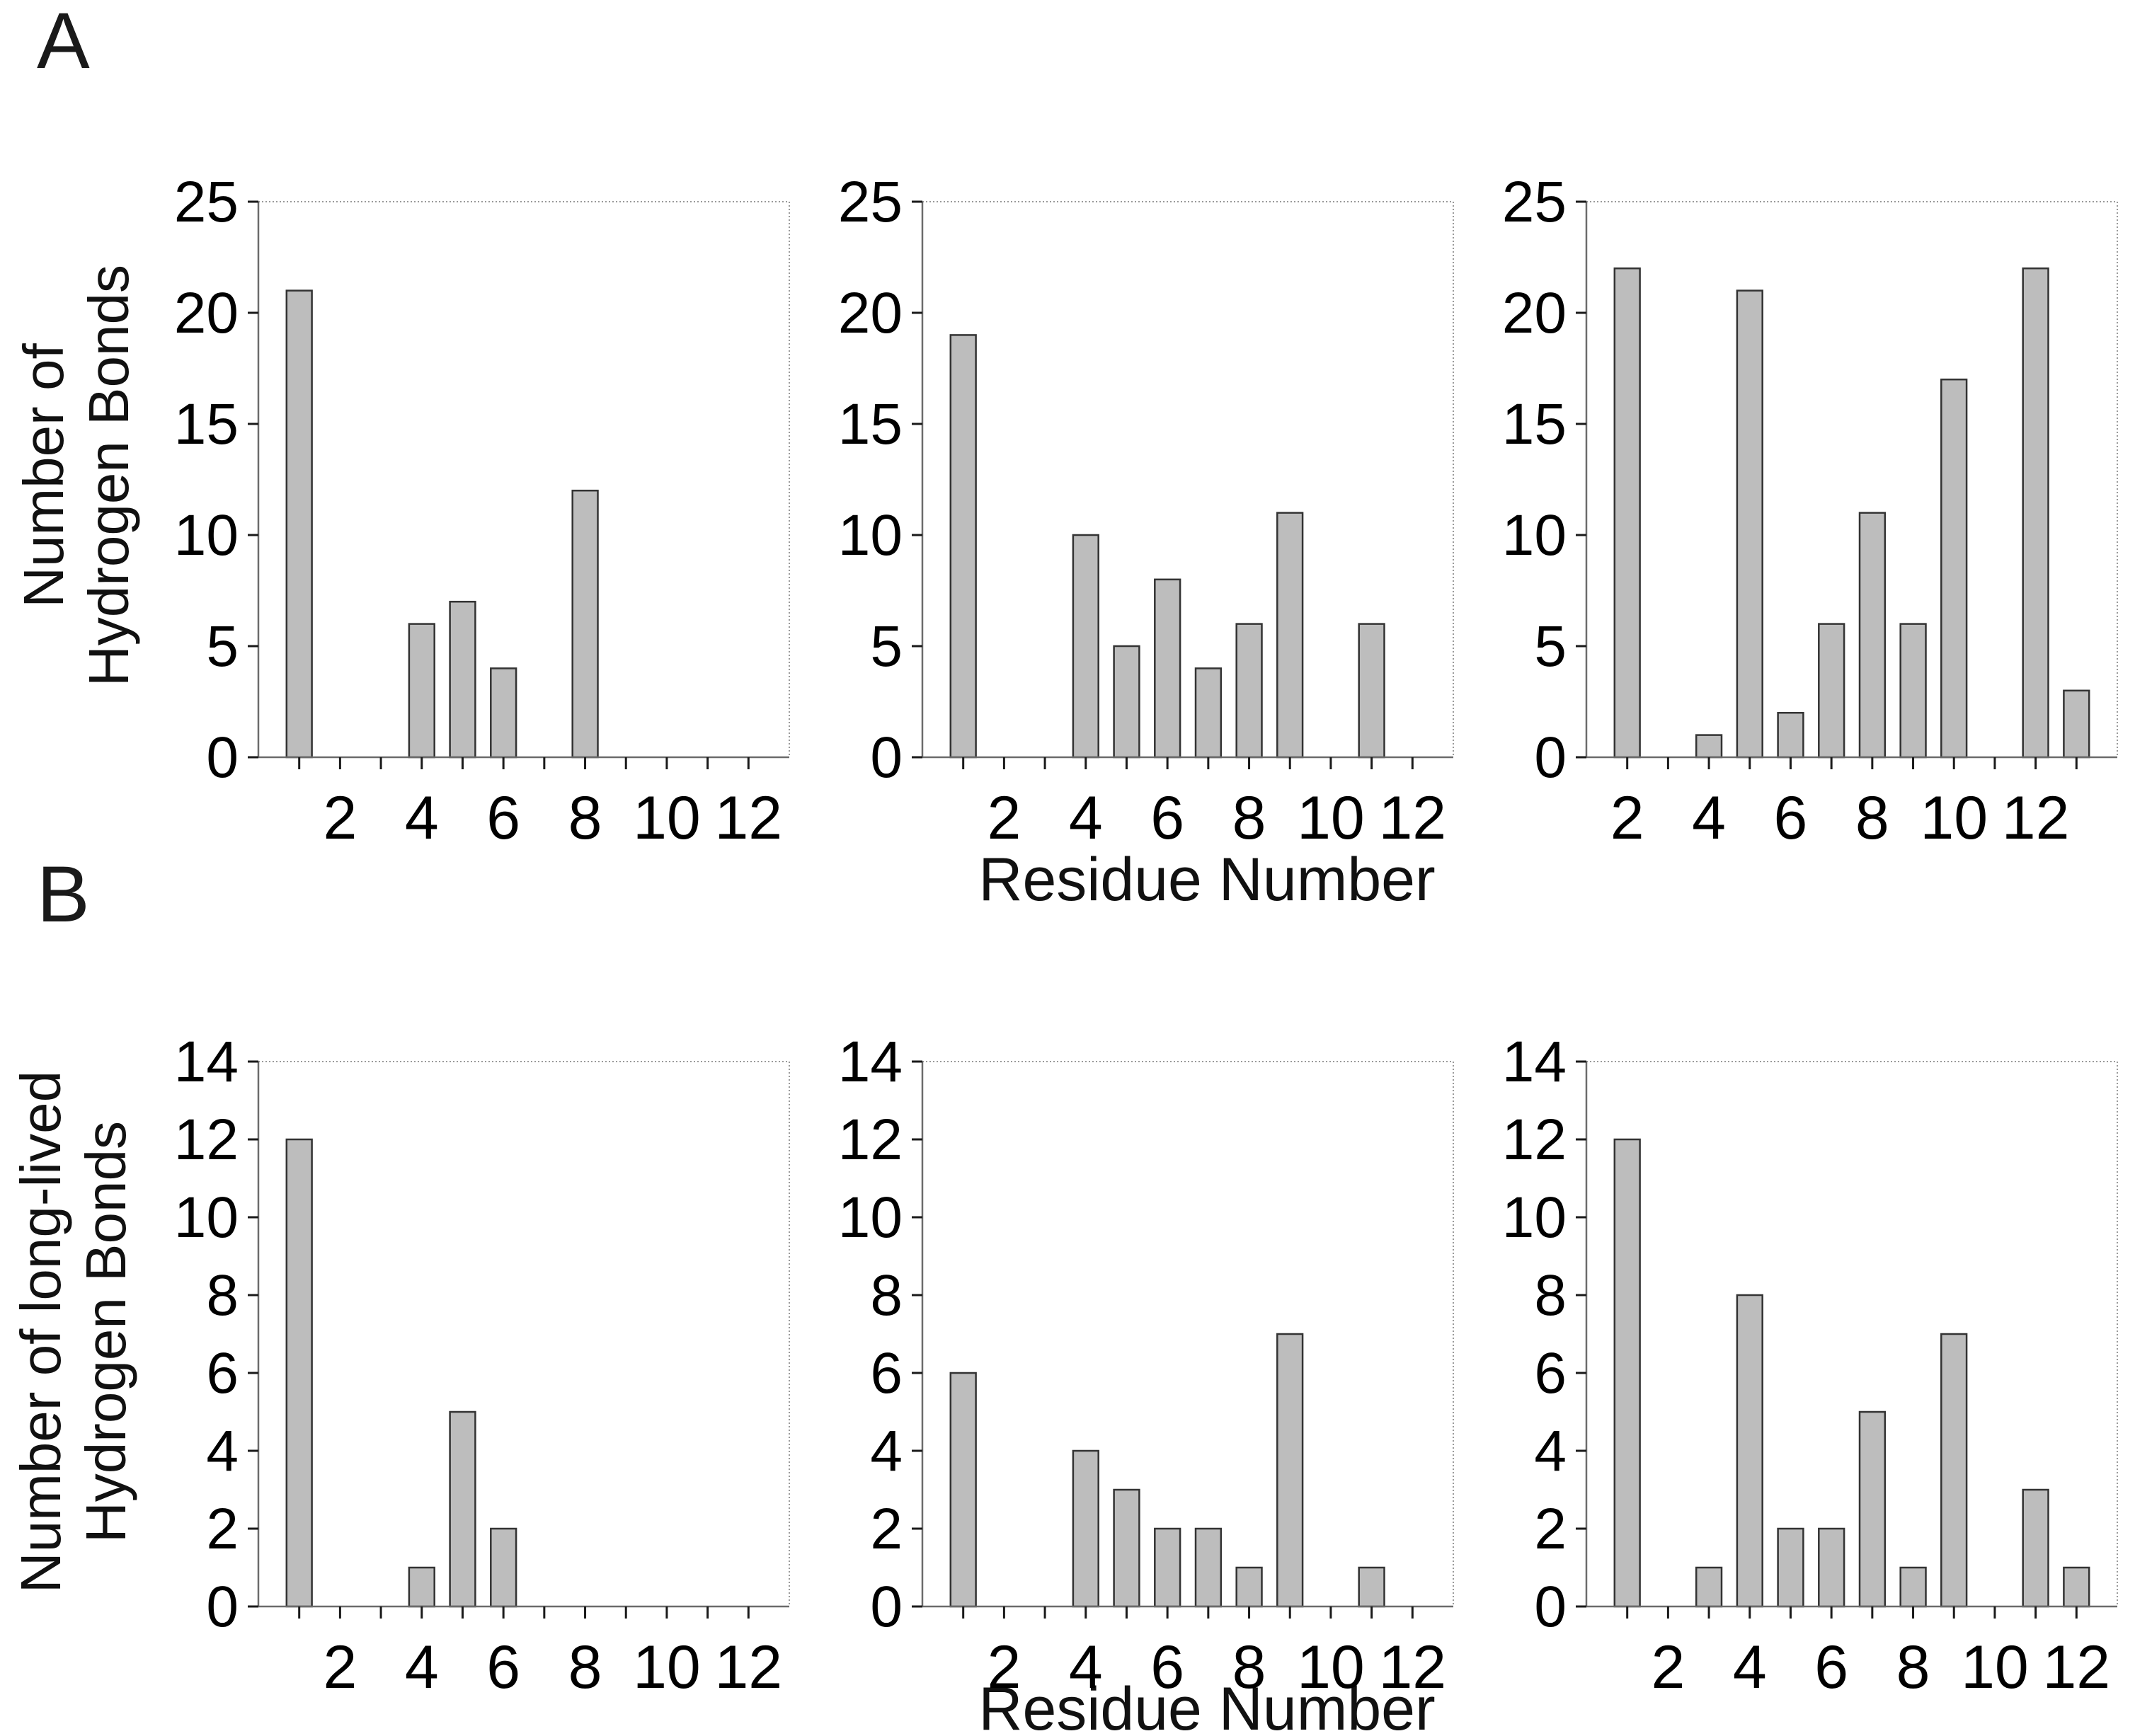 The height and width of the screenshot is (1736, 2135). What do you see at coordinates (43, 475) in the screenshot?
I see `panel-a-y-axis-title-line1: Number of` at bounding box center [43, 475].